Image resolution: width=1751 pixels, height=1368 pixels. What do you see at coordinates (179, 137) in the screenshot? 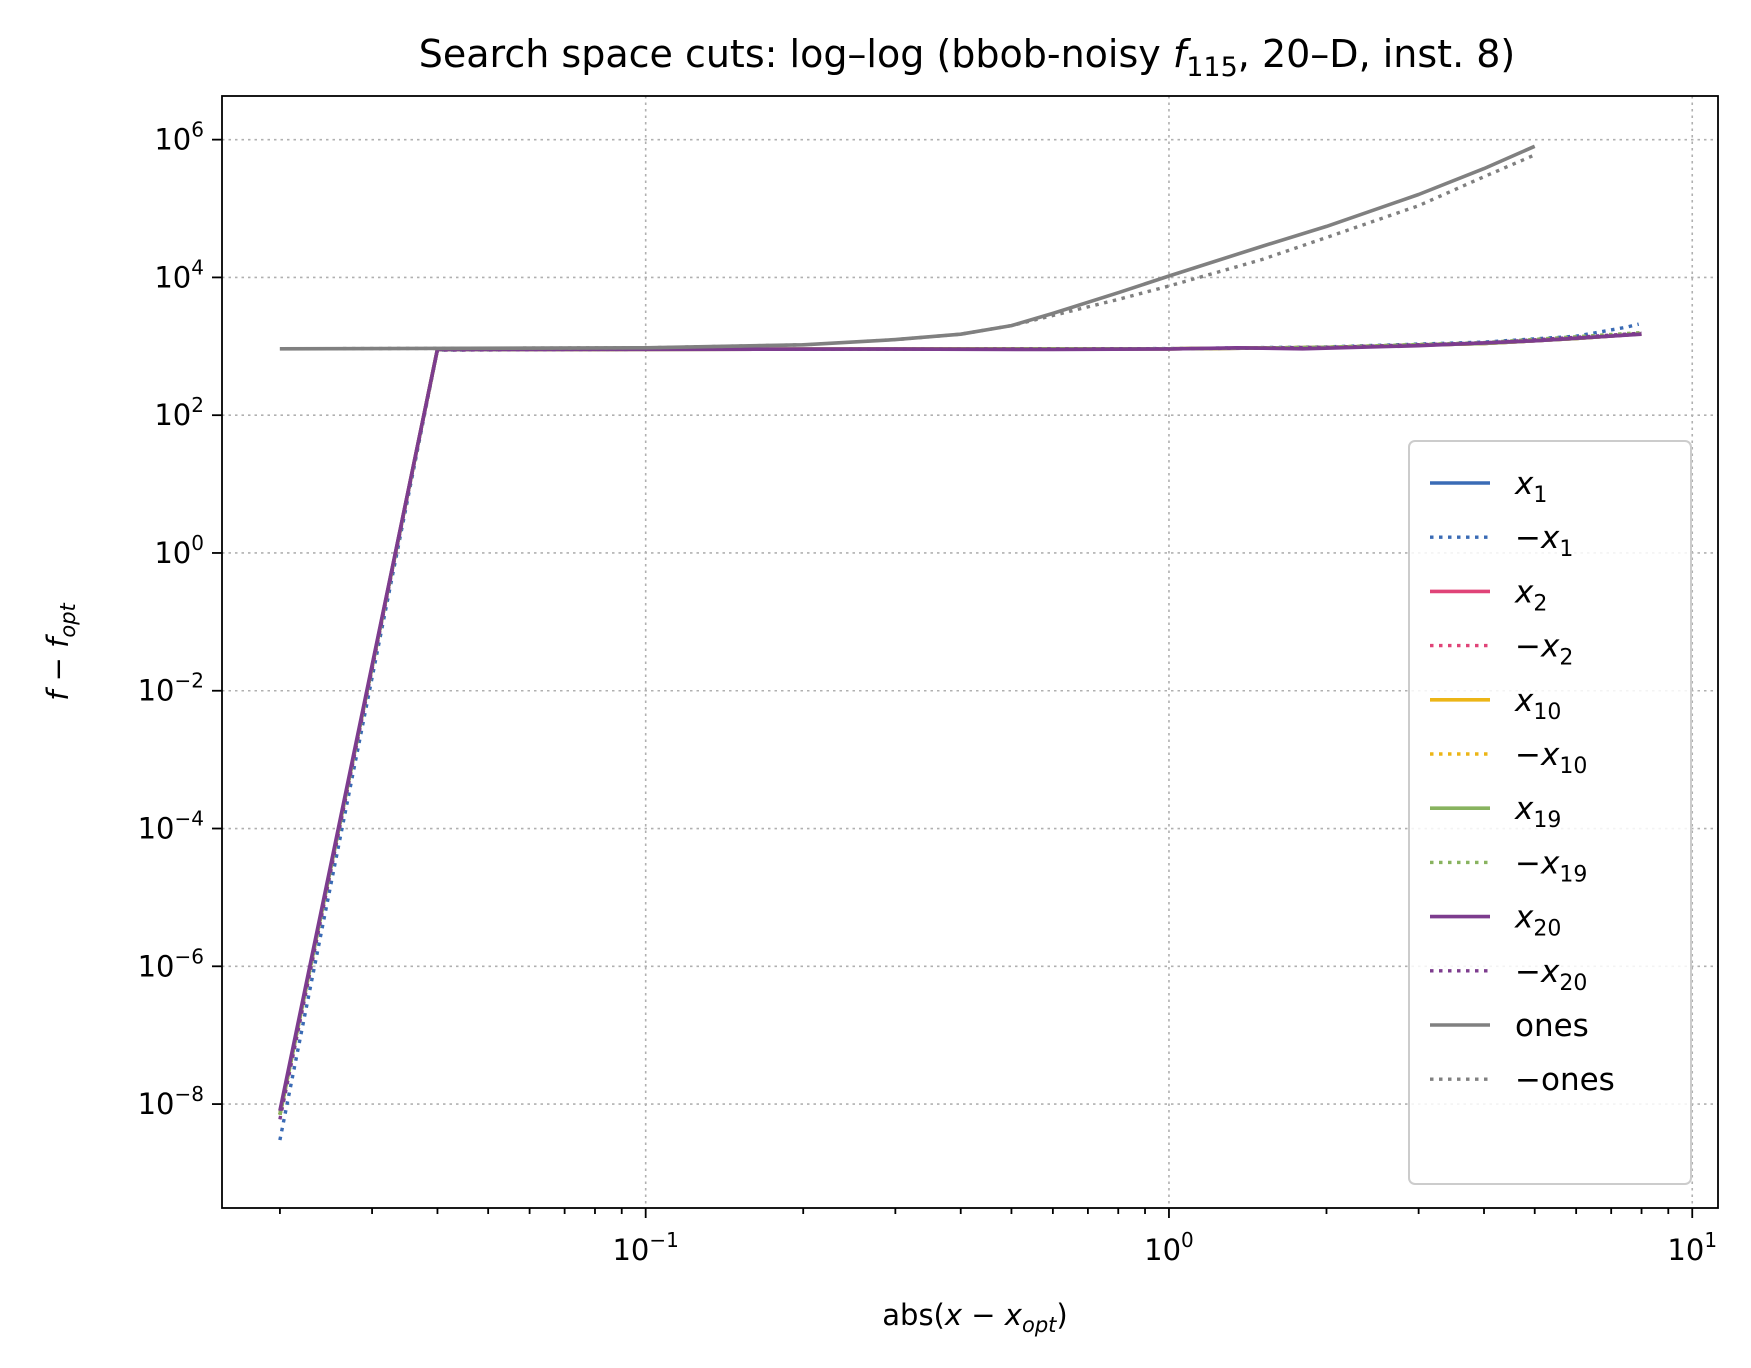
I see `y-tick-label: 10⁶` at bounding box center [179, 137].